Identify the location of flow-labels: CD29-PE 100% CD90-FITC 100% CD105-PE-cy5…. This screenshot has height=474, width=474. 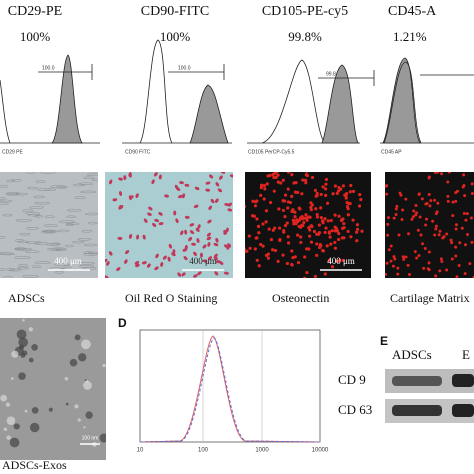
(222, 24).